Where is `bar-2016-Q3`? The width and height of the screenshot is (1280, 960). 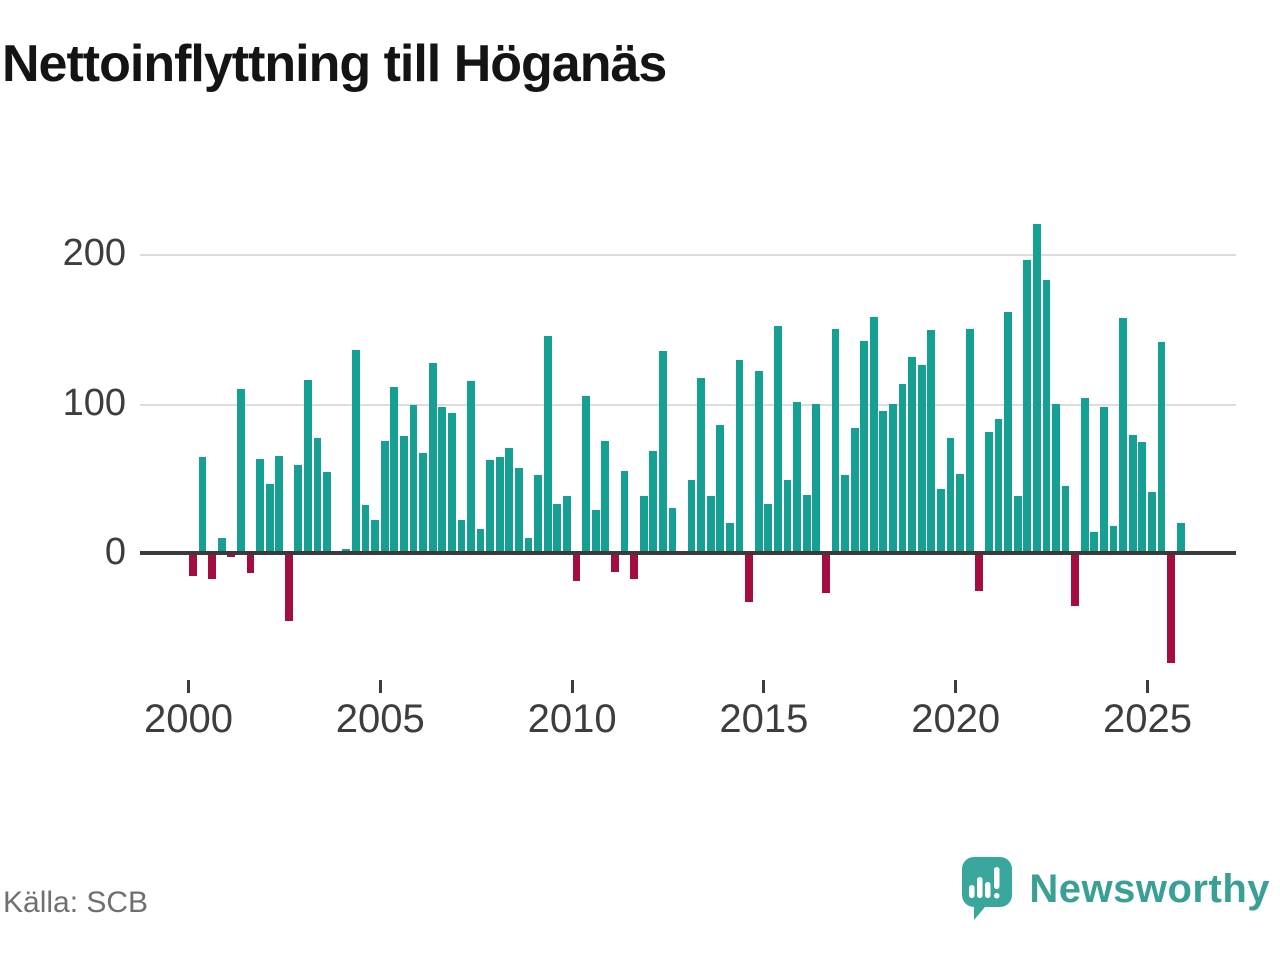 bar-2016-Q3 is located at coordinates (825, 573).